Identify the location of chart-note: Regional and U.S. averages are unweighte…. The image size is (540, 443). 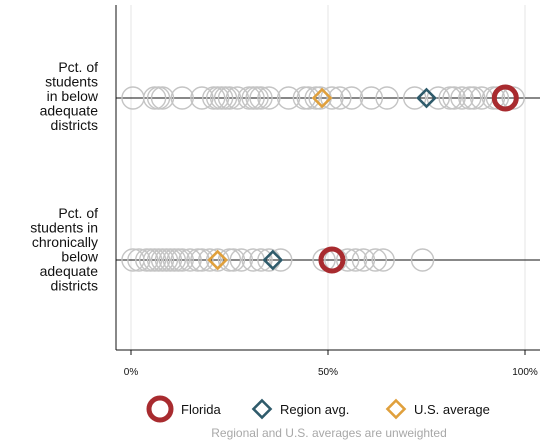
(329, 433).